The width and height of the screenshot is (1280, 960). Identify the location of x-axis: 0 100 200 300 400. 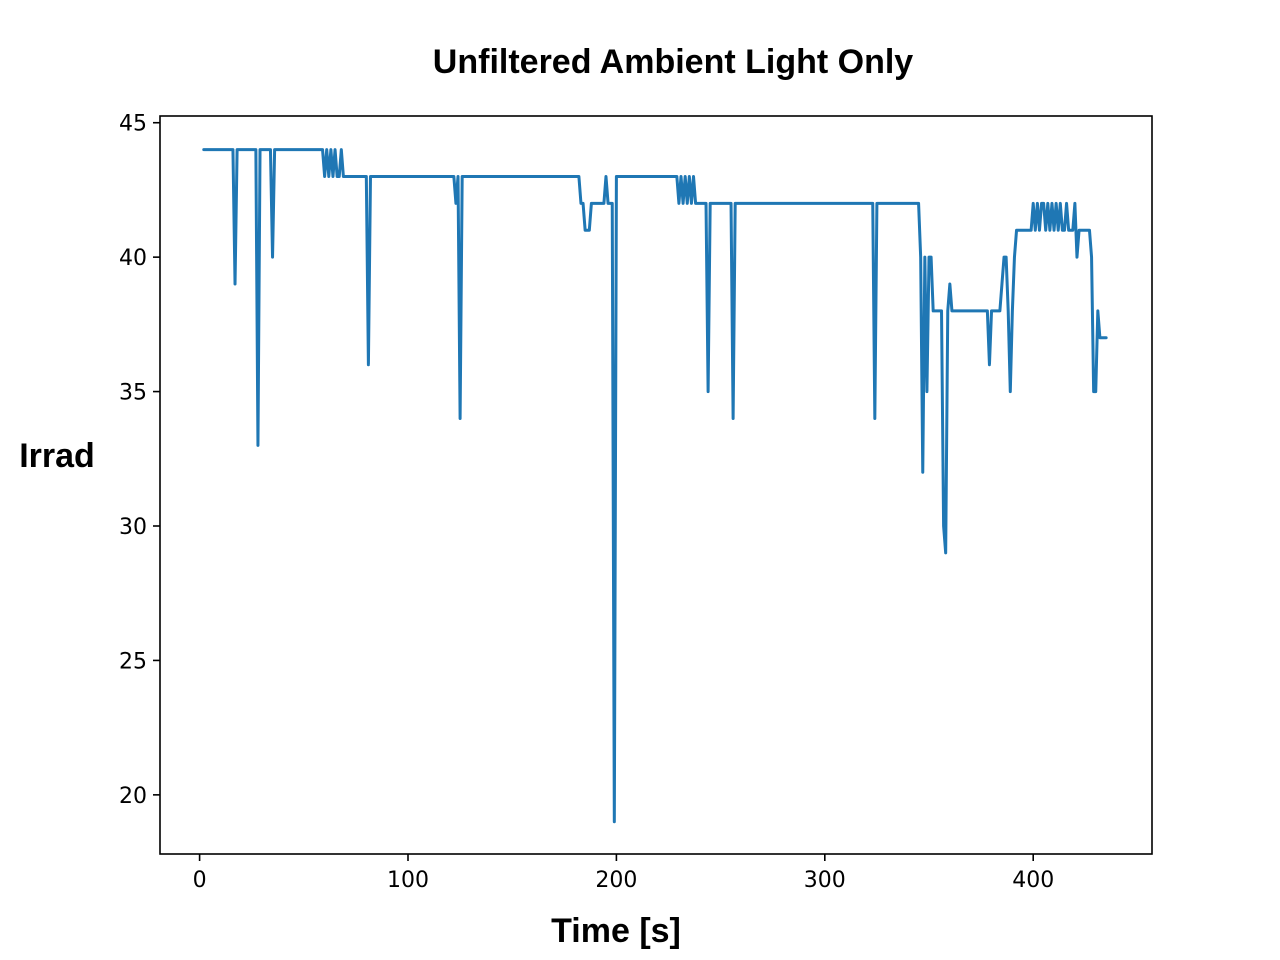
(623, 873).